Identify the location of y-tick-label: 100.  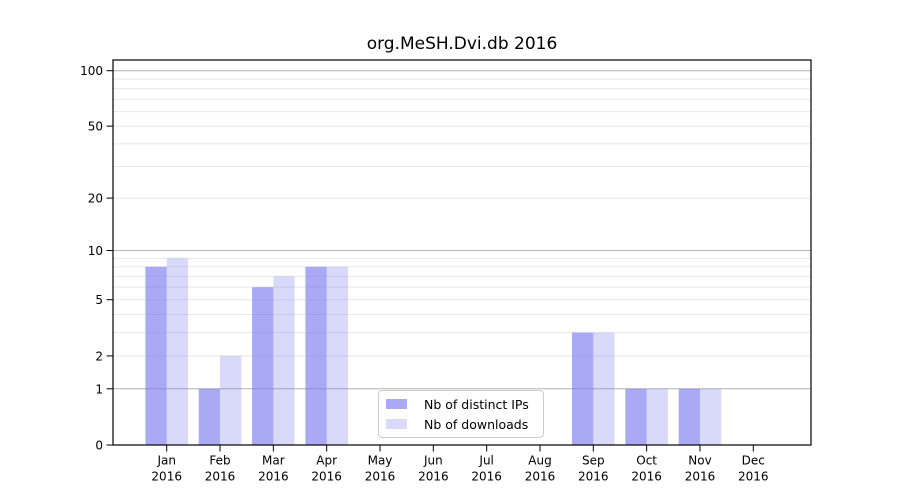
(91, 71).